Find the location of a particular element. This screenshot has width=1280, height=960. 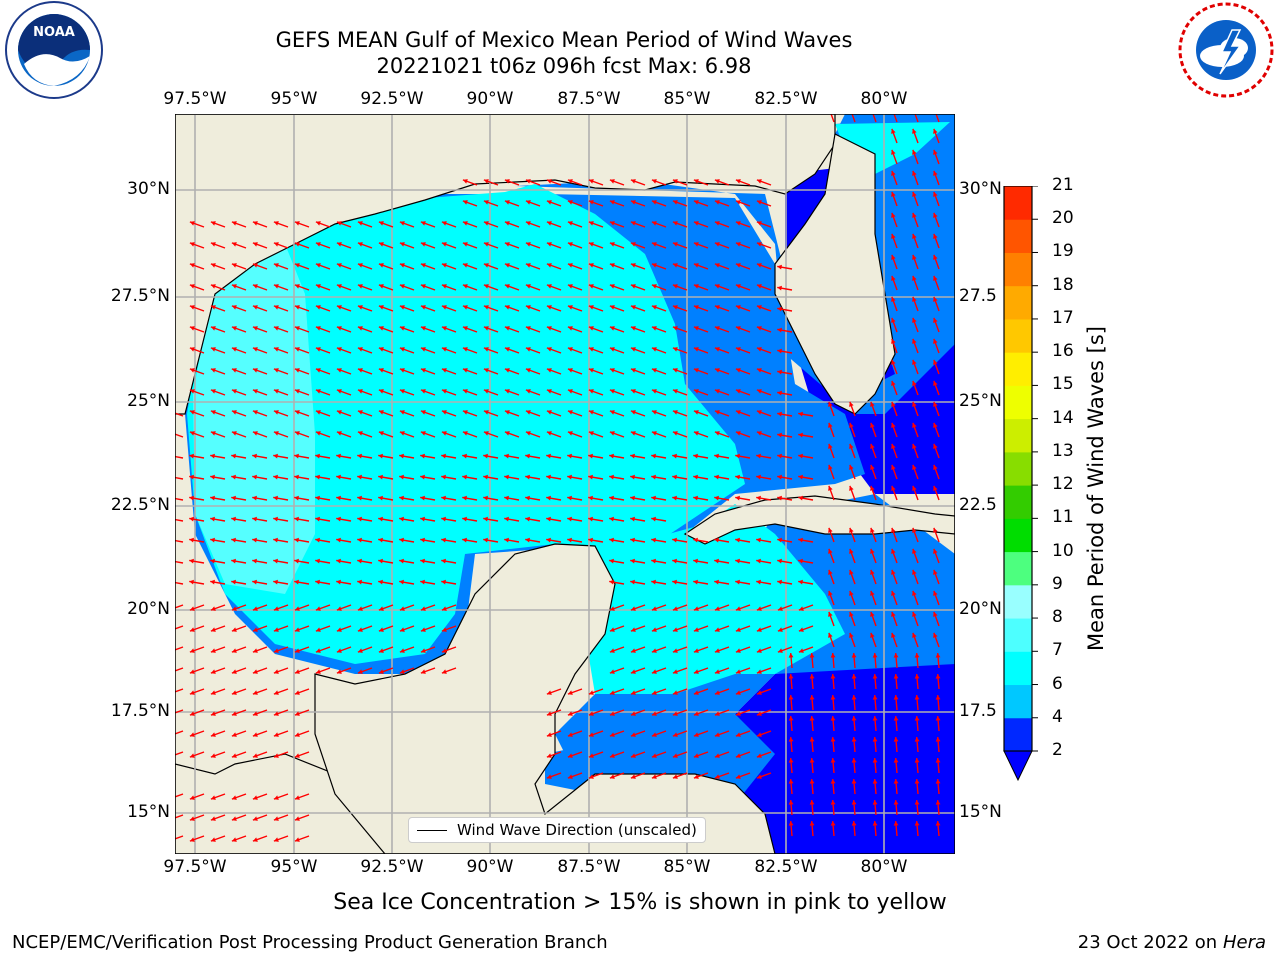

colorbar is located at coordinates (1020, 484).